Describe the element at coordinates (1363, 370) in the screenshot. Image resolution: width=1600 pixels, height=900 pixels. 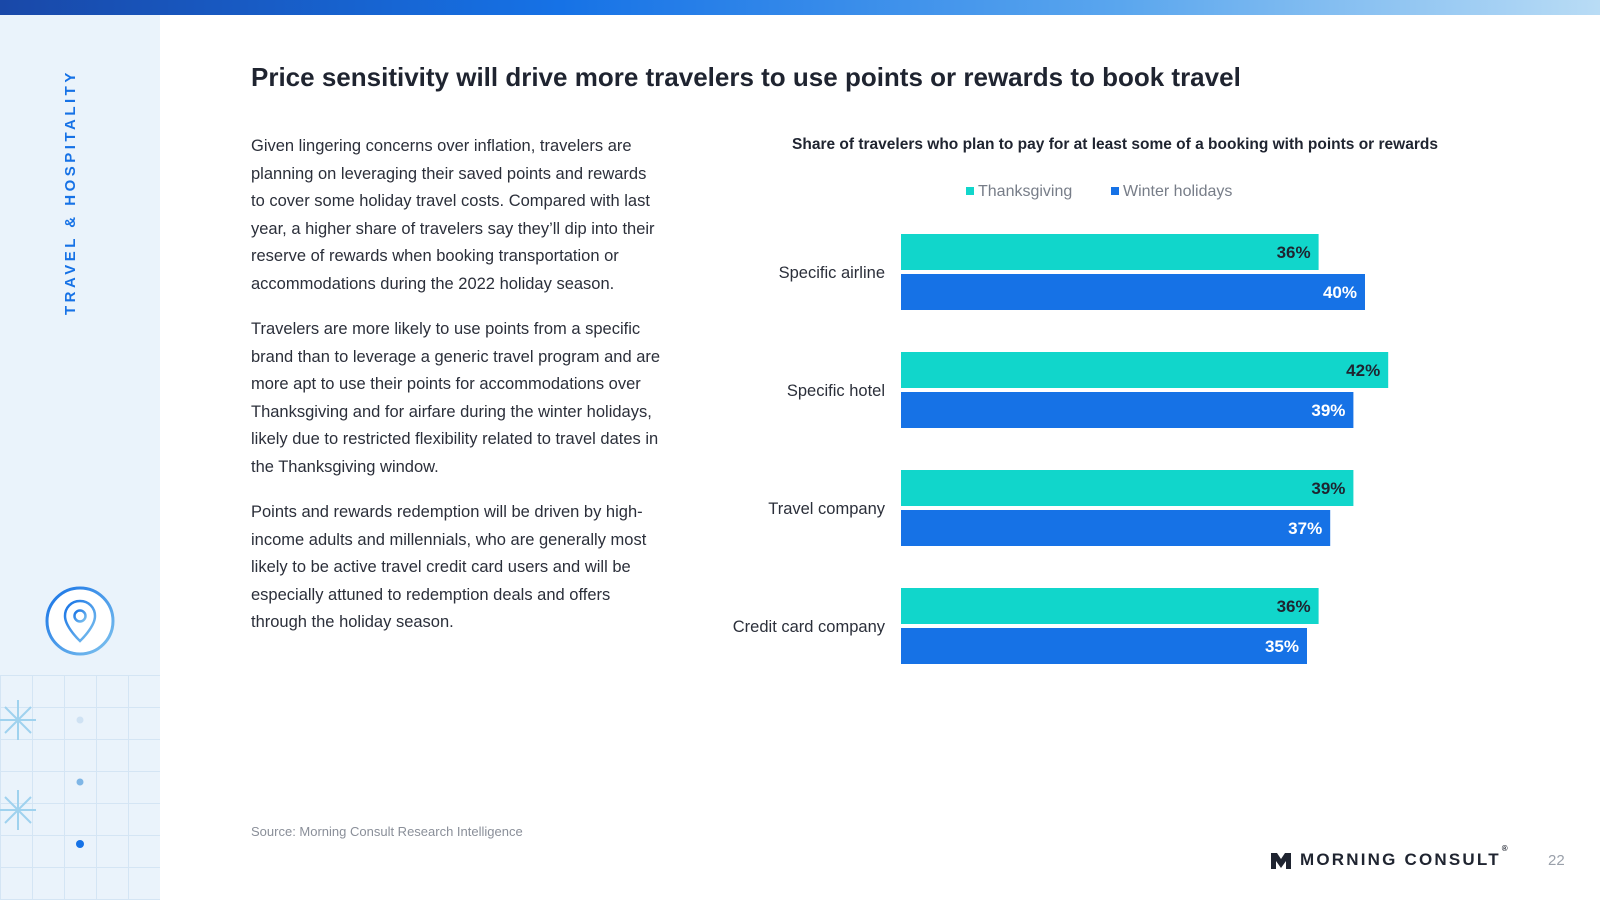
I see `data-label-2-1: 42%` at that location.